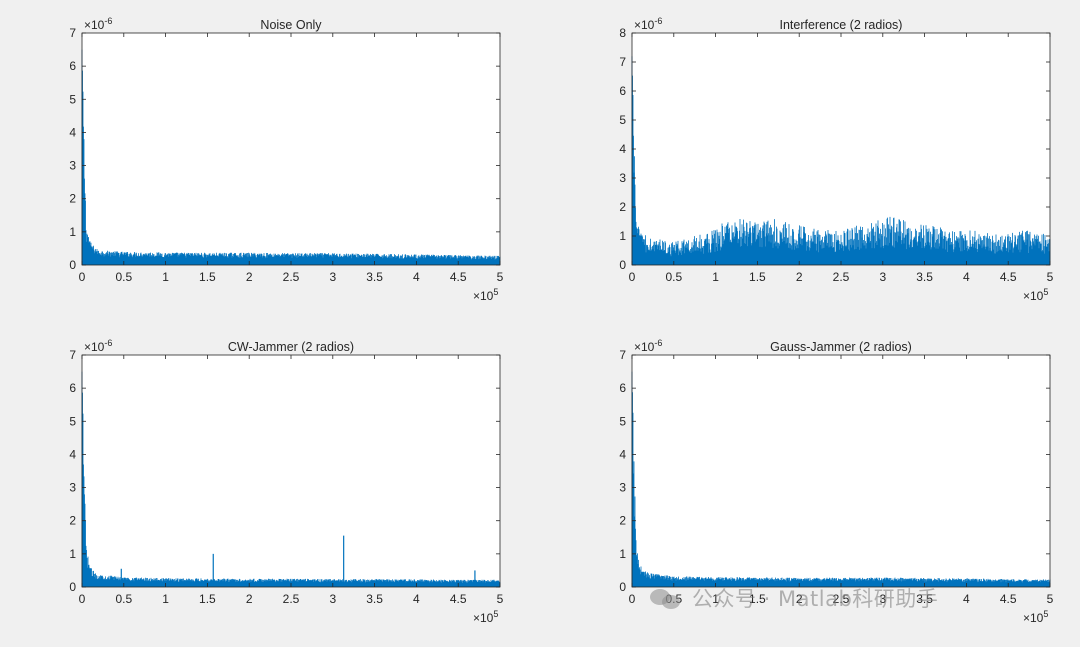 The height and width of the screenshot is (647, 1080). I want to click on chart-title: Gauss-Jammer (2 radios), so click(841, 347).